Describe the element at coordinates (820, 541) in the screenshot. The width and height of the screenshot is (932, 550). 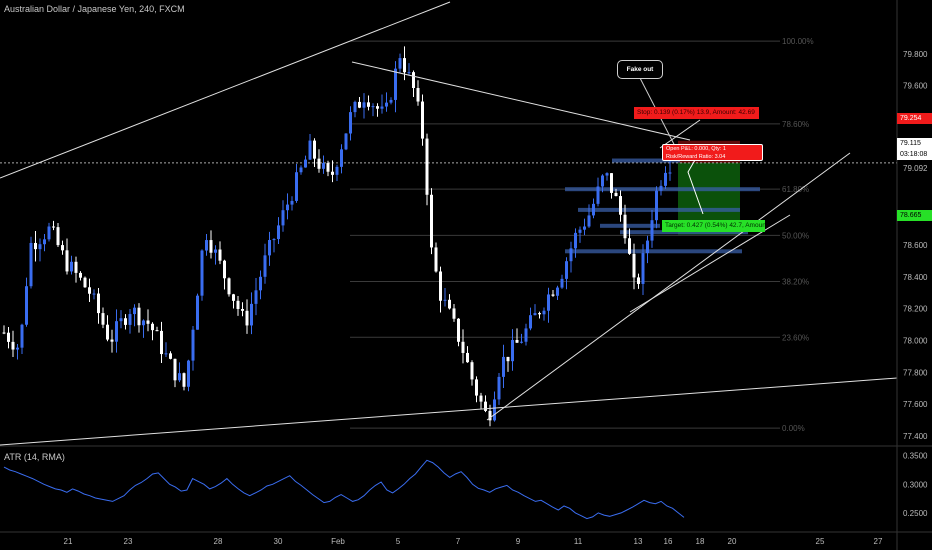
I see `time-tick-label: 25` at that location.